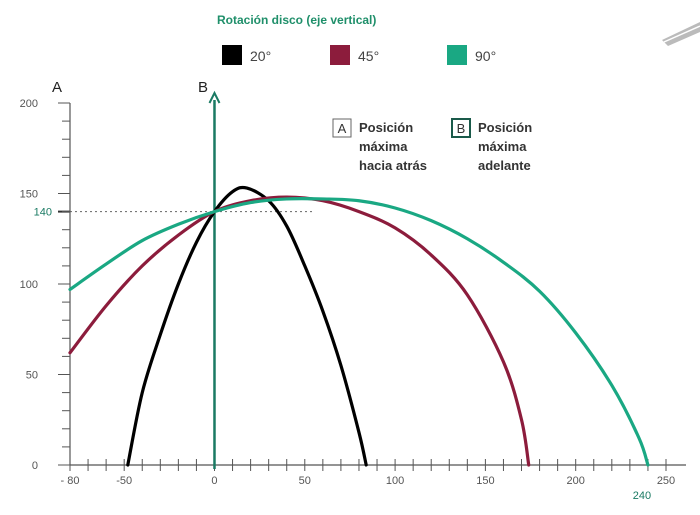 The width and height of the screenshot is (700, 515). Describe the element at coordinates (504, 165) in the screenshot. I see `annotation-text-B: adelante` at that location.